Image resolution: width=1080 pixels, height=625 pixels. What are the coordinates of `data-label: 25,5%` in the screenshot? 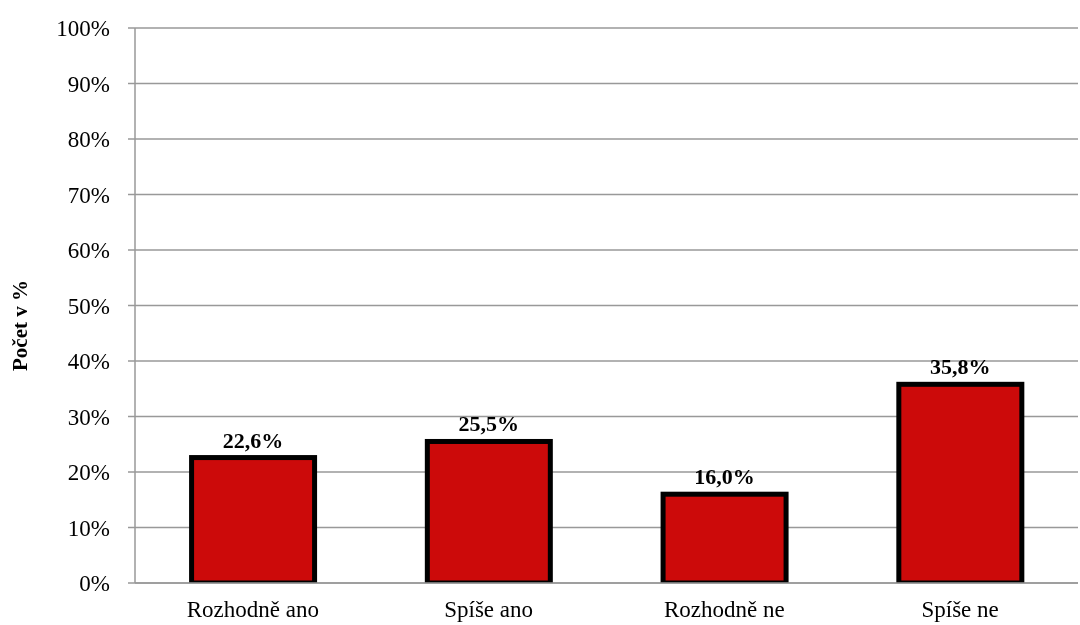 It's located at (489, 424).